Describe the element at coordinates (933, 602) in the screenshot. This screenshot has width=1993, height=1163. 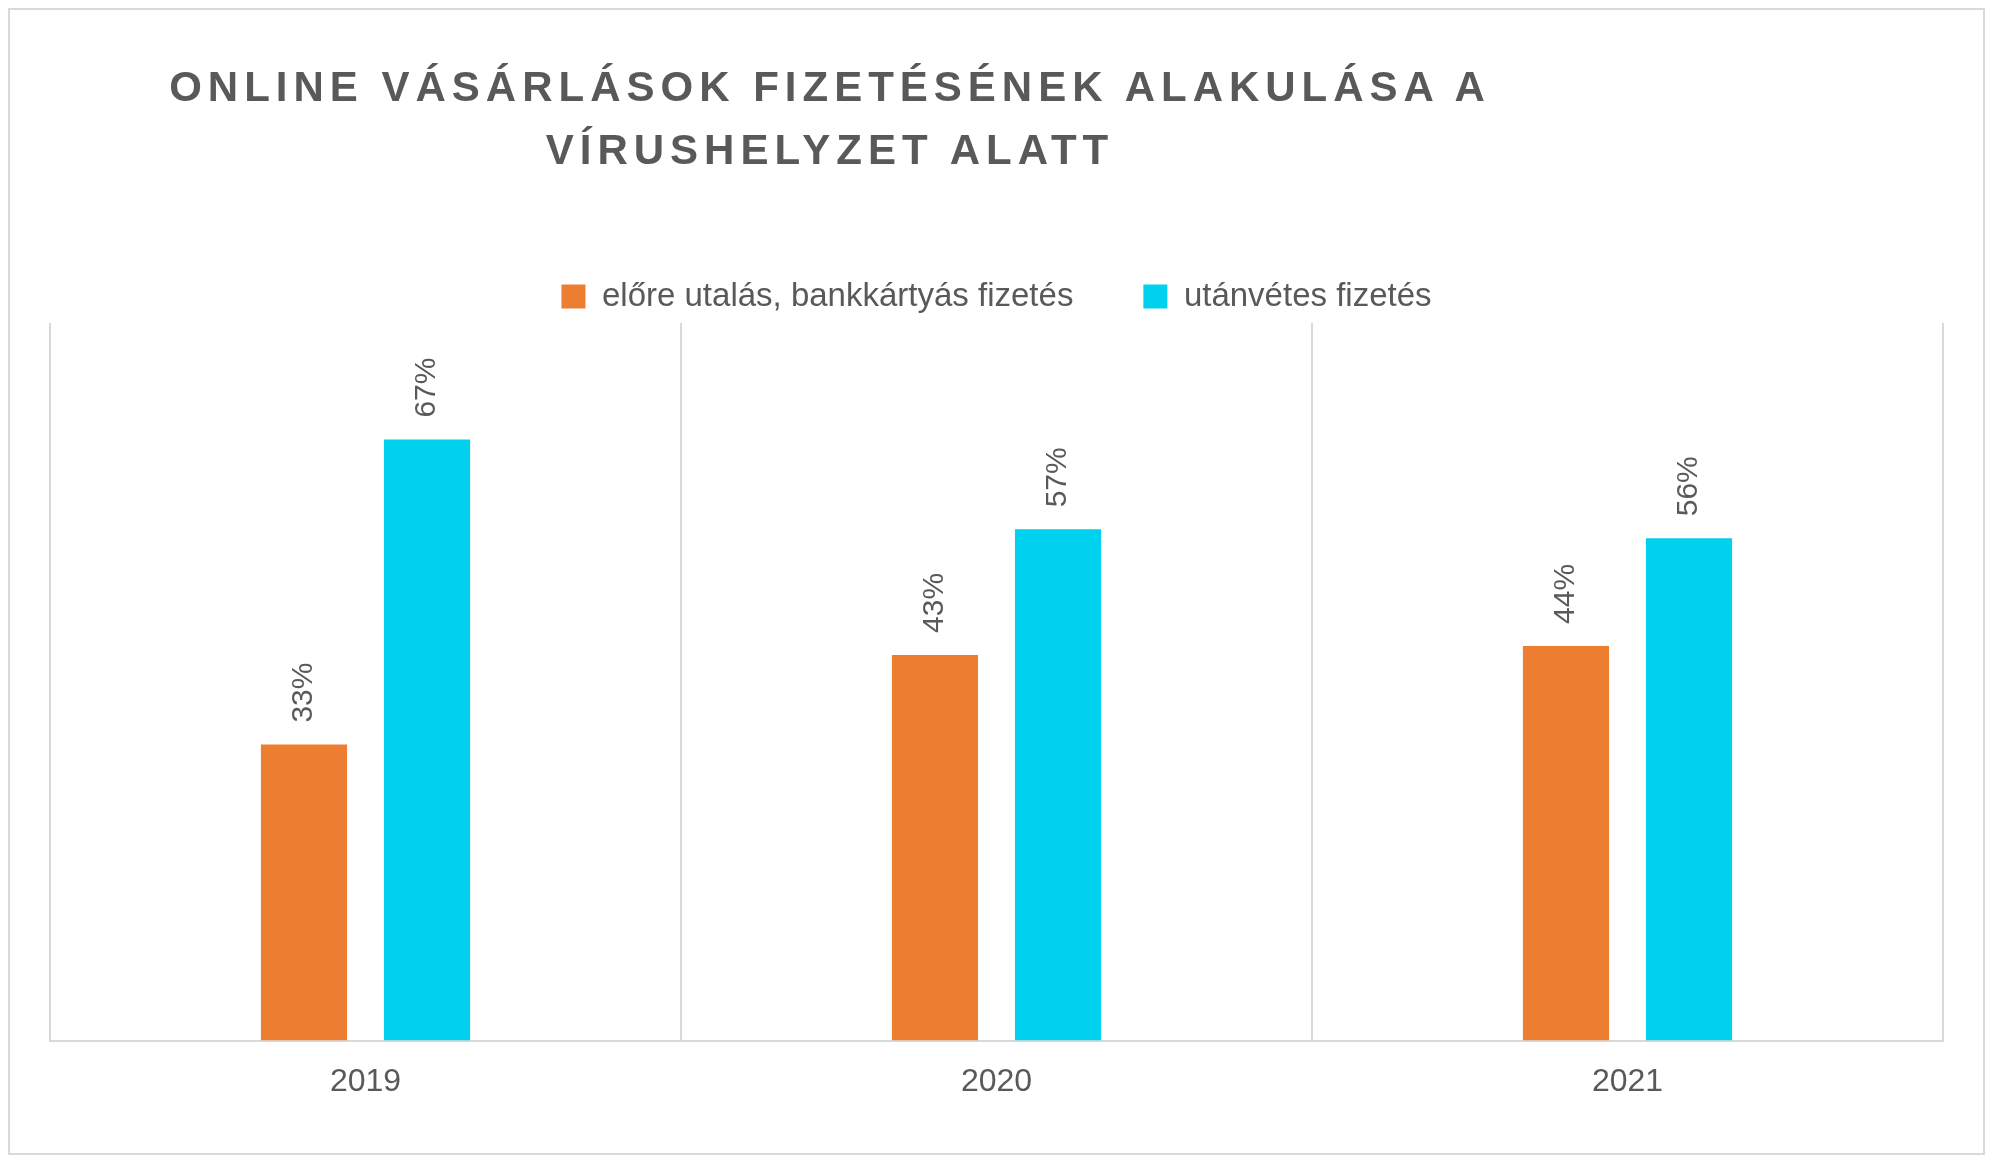
I see `data-label: 43%` at that location.